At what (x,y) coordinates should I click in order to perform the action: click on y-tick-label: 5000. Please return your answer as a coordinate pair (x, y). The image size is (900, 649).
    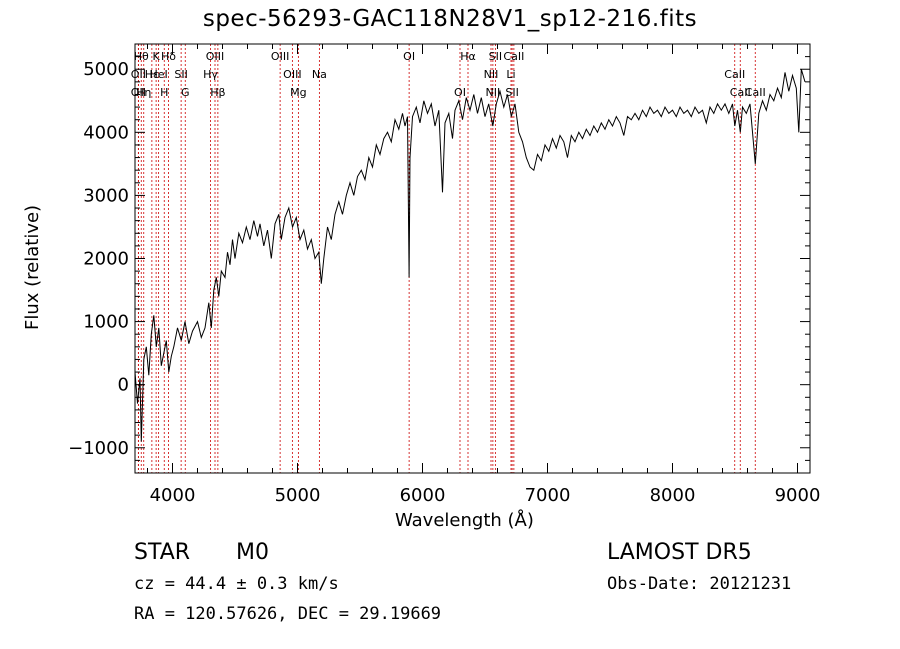
    Looking at the image, I should click on (106, 69).